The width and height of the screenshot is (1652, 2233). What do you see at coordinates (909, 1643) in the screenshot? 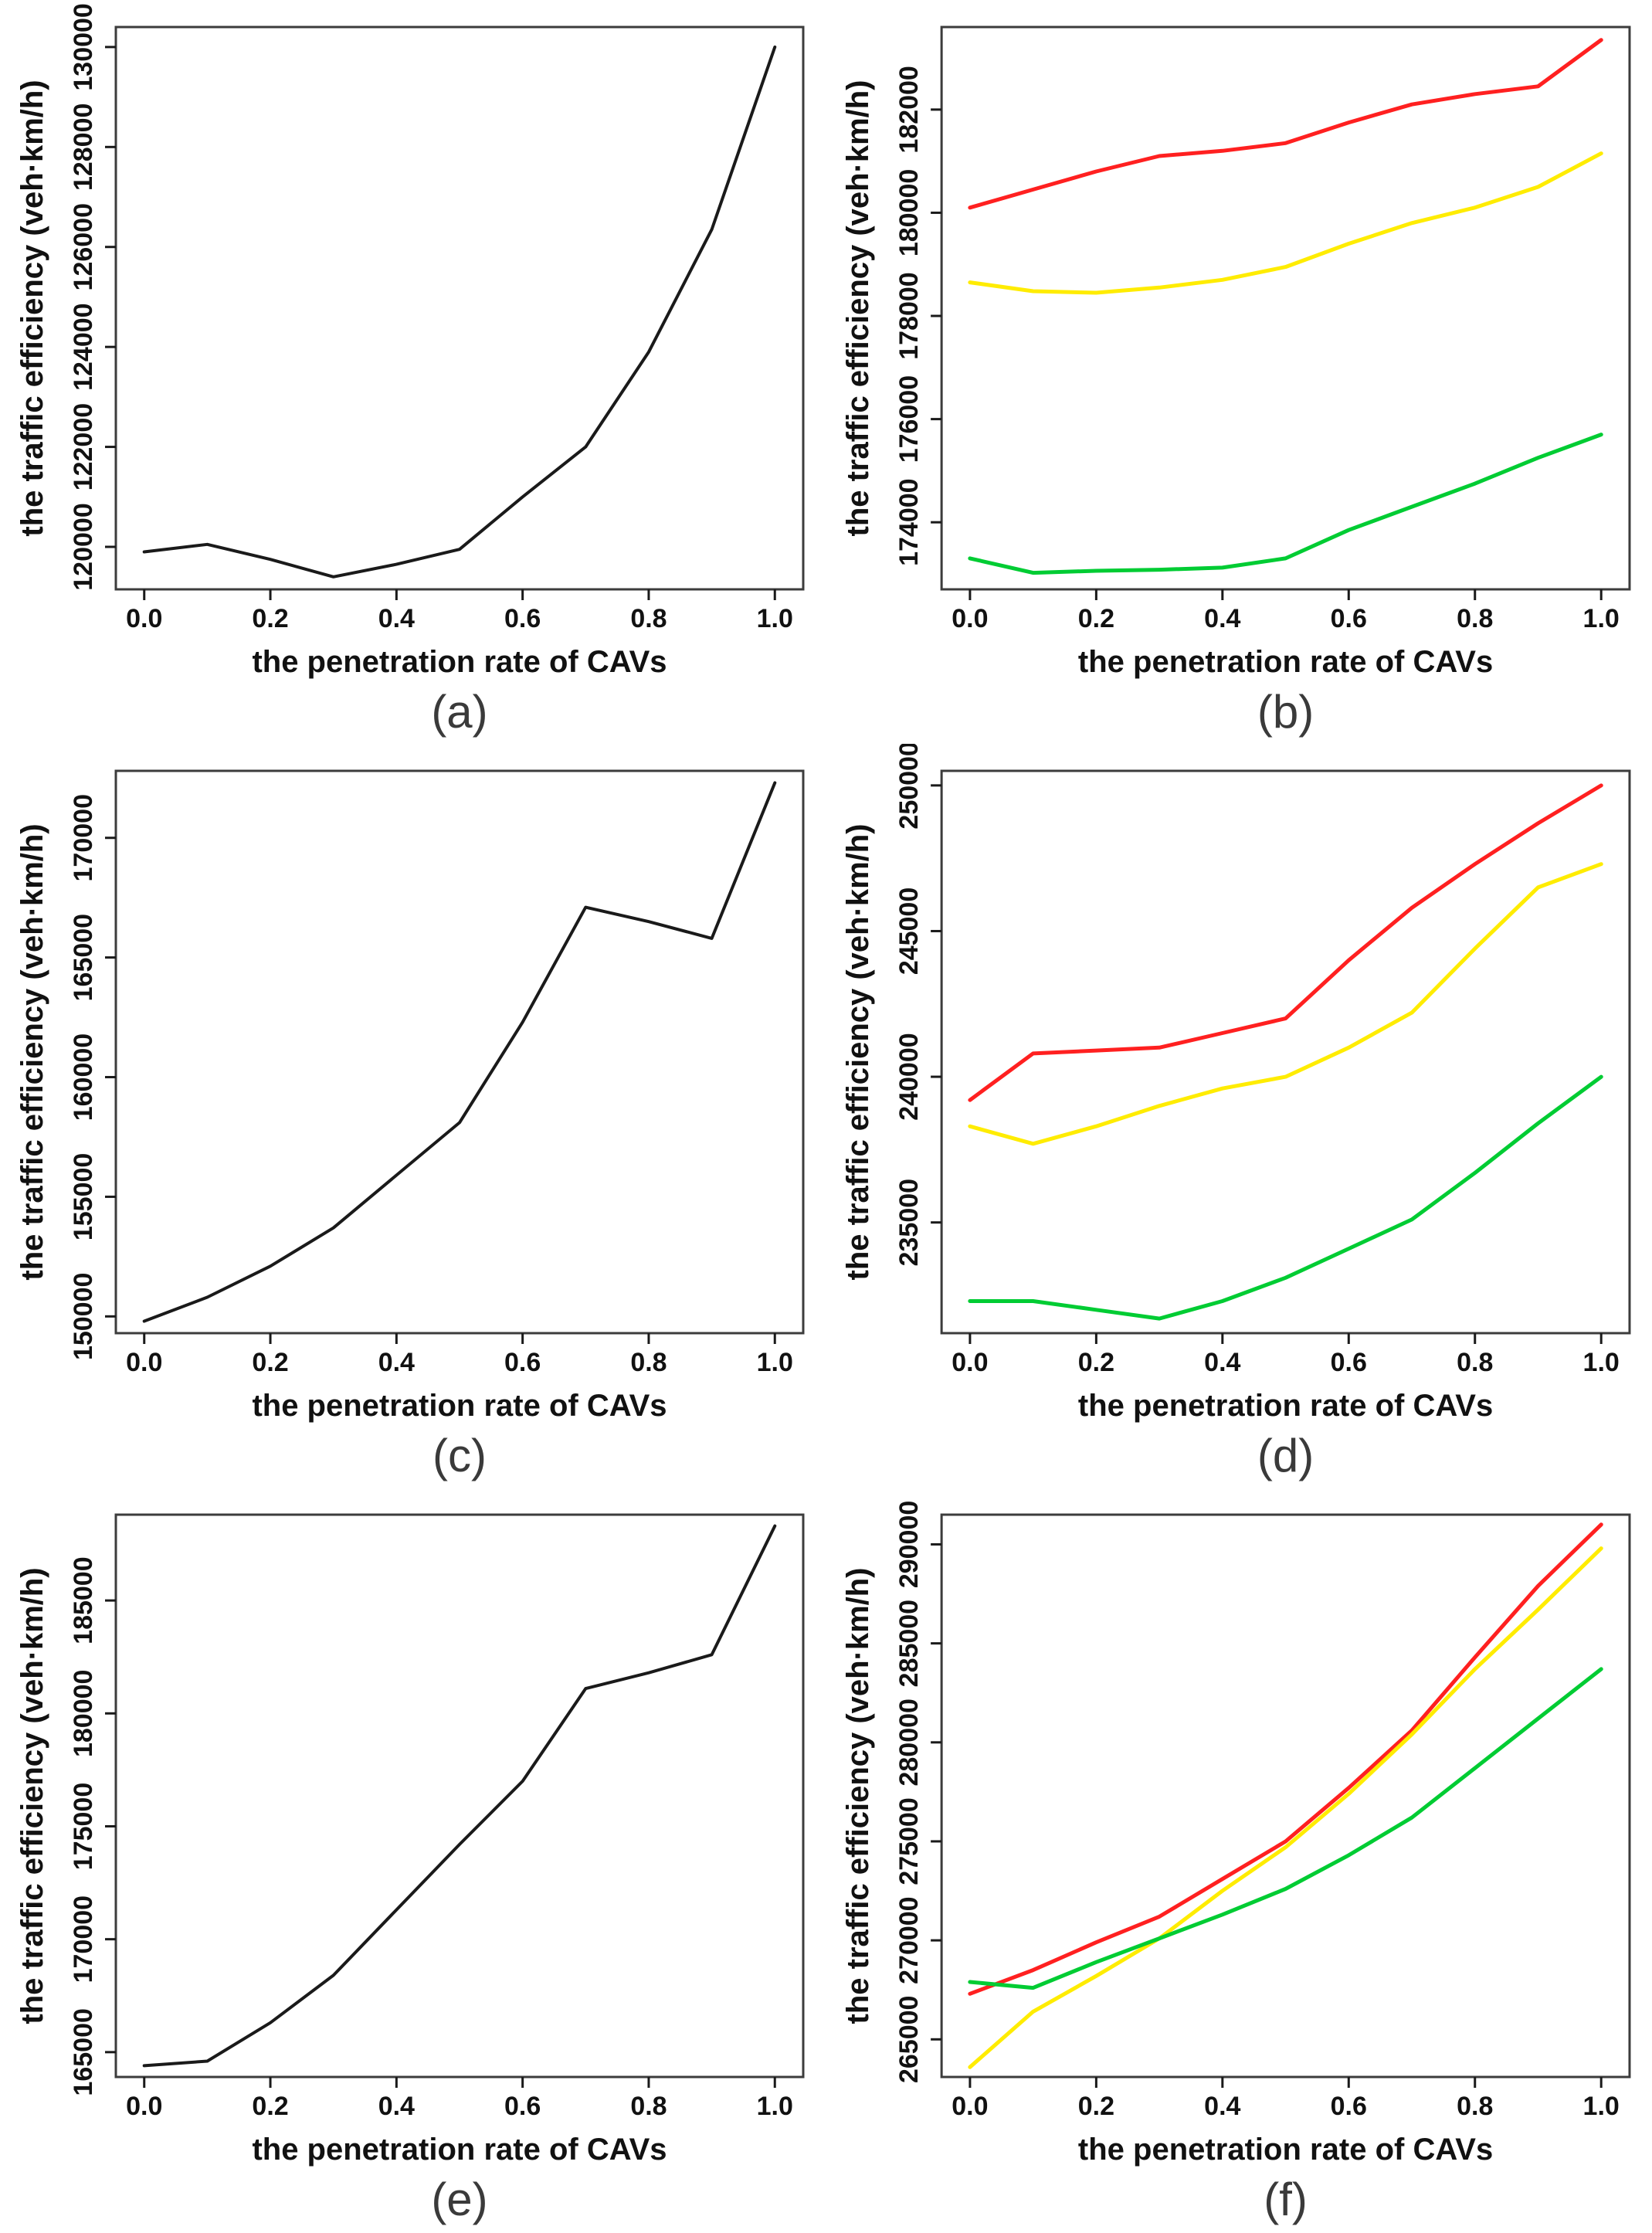
I see `y-tick-label: 285000` at bounding box center [909, 1643].